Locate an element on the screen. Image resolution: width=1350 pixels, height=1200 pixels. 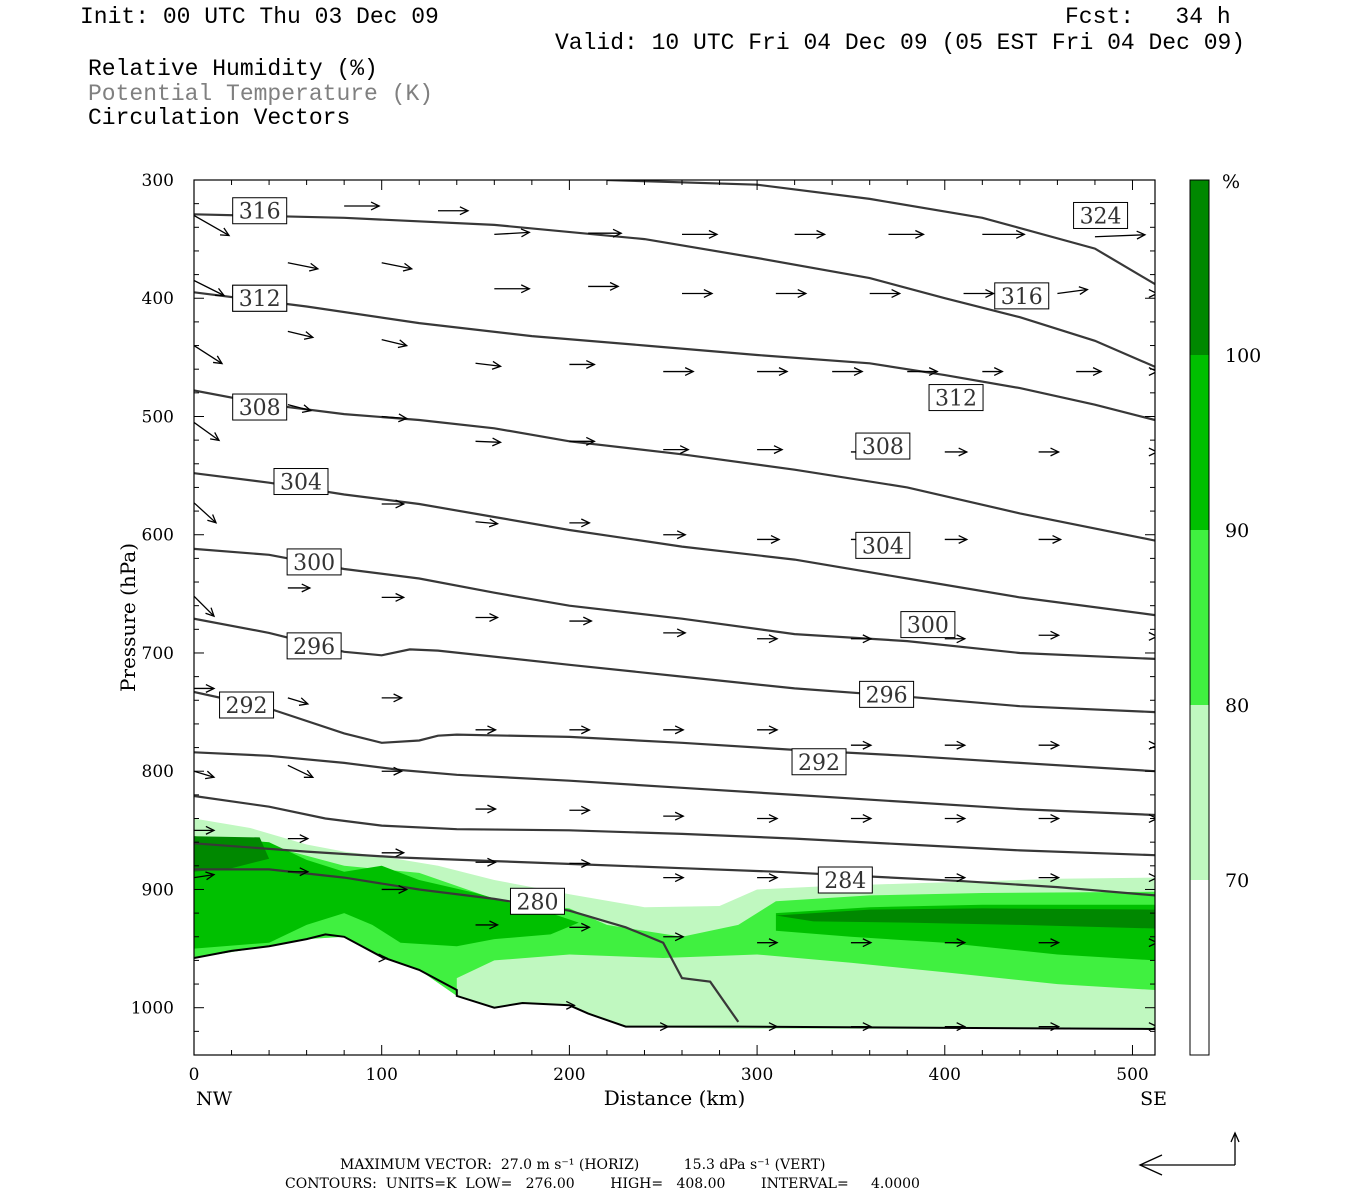
se-label: SE is located at coordinates (1153, 1099).